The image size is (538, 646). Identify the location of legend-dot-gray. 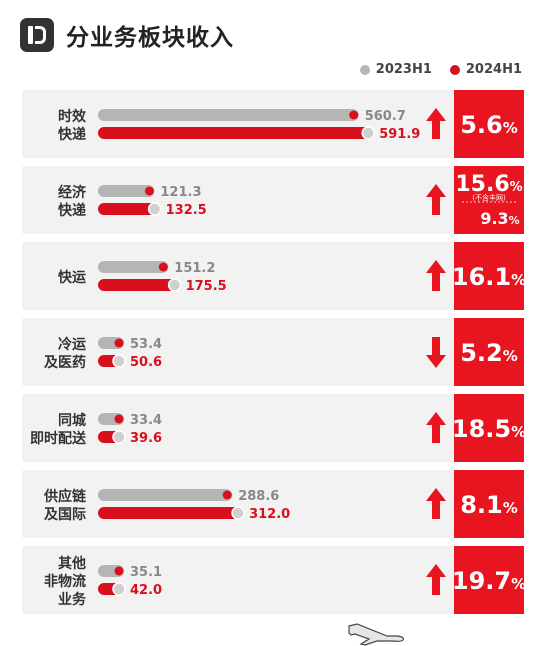
(364, 69).